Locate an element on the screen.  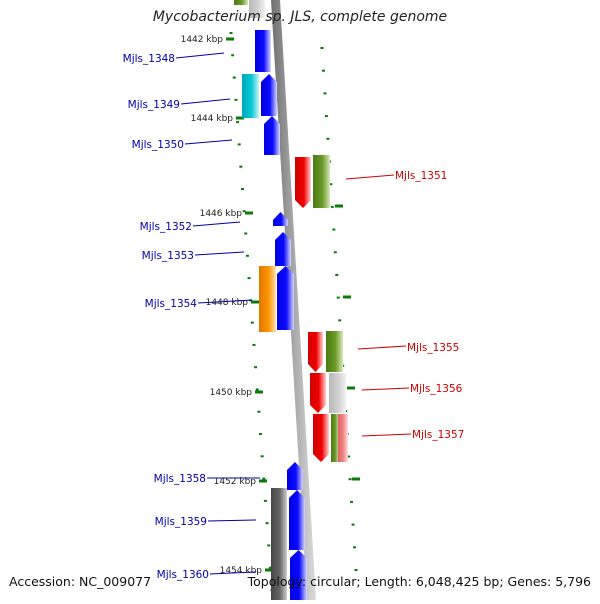
gene-label: Mjls_1351 is located at coordinates (421, 176).